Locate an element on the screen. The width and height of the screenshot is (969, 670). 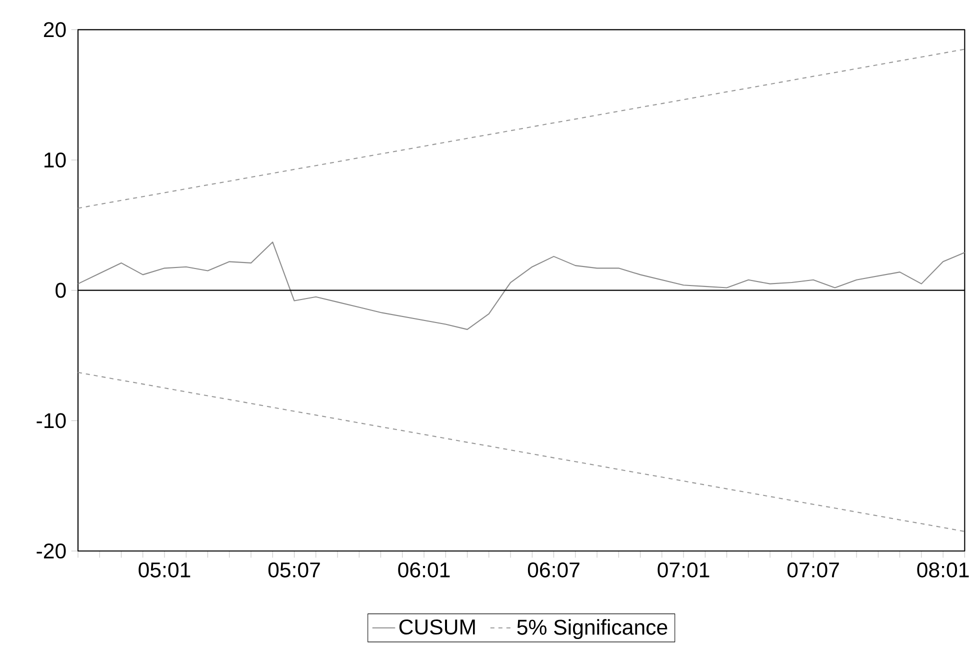
y-tick-label: 0 is located at coordinates (61, 290).